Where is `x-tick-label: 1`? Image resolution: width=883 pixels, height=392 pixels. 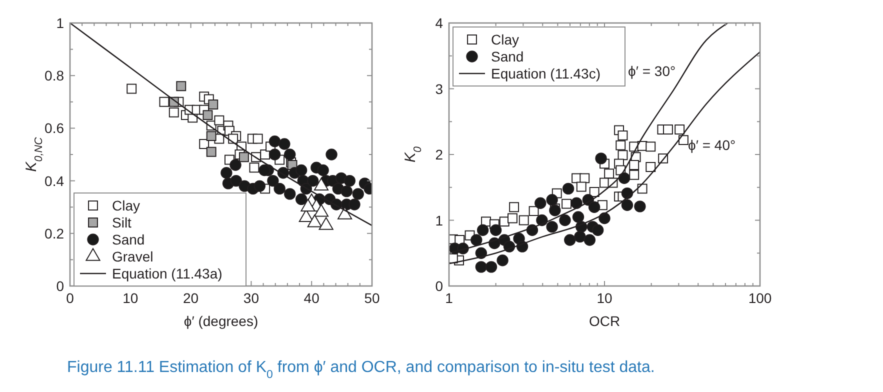 x-tick-label: 1 is located at coordinates (449, 298).